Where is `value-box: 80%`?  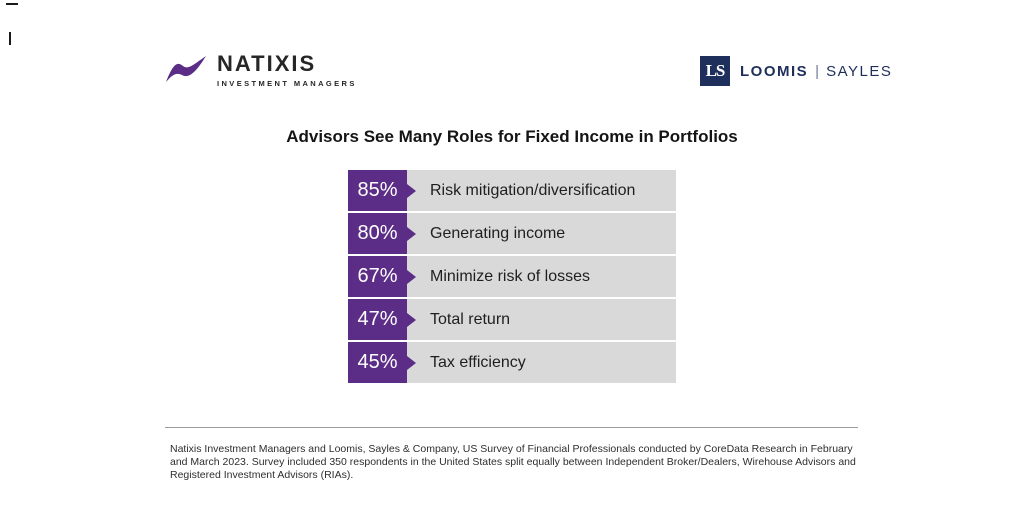 value-box: 80% is located at coordinates (377, 233).